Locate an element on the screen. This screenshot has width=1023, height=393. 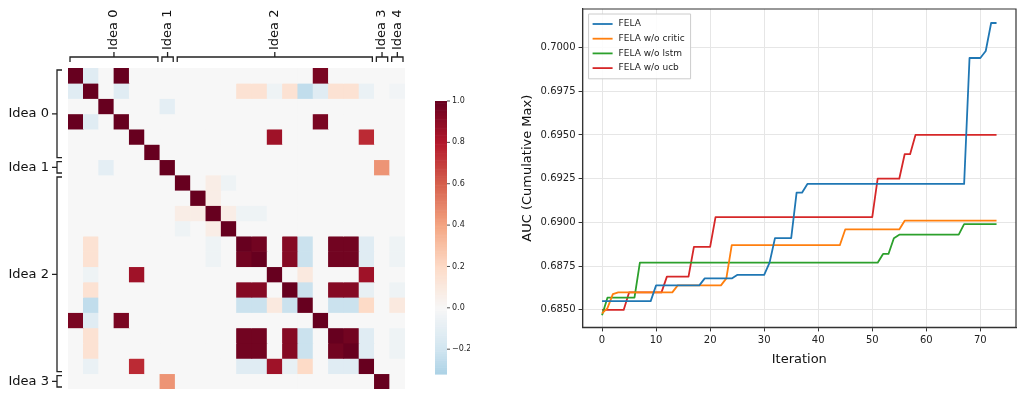
y-tick-label: 0.7000 is located at coordinates (558, 47).